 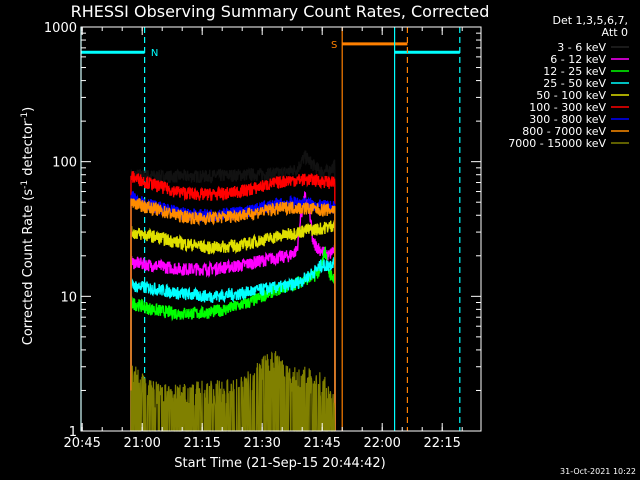 I want to click on x-axis-label: Start Time (21-Sep-15 20:44:42), so click(x=279, y=463).